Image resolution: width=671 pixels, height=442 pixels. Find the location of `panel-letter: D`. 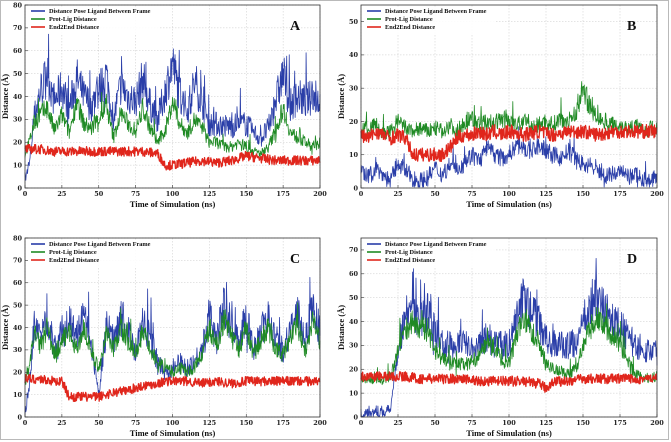

panel-letter: D is located at coordinates (632, 259).